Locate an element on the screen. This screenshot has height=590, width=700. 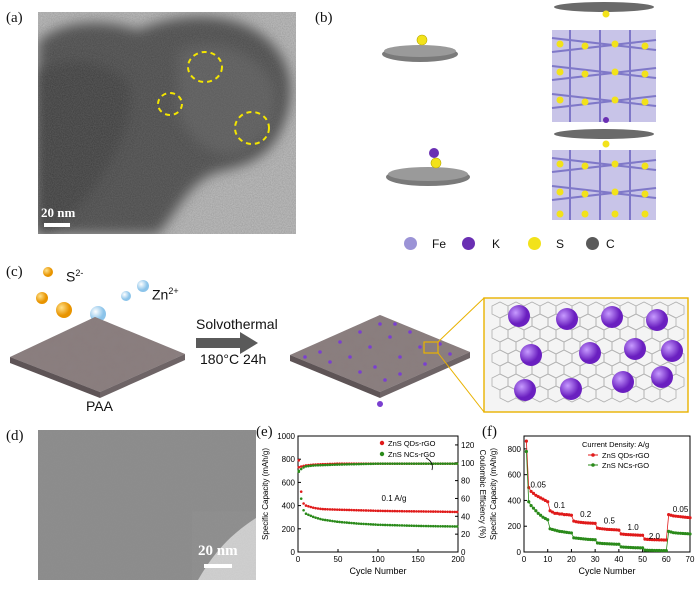
plot-frame is located at coordinates (607, 494).